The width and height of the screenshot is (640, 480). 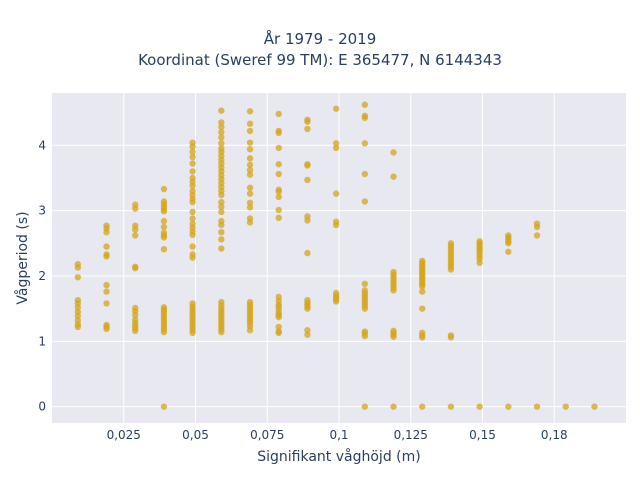 What do you see at coordinates (195, 435) in the screenshot?
I see `x-tick-label: 0,05` at bounding box center [195, 435].